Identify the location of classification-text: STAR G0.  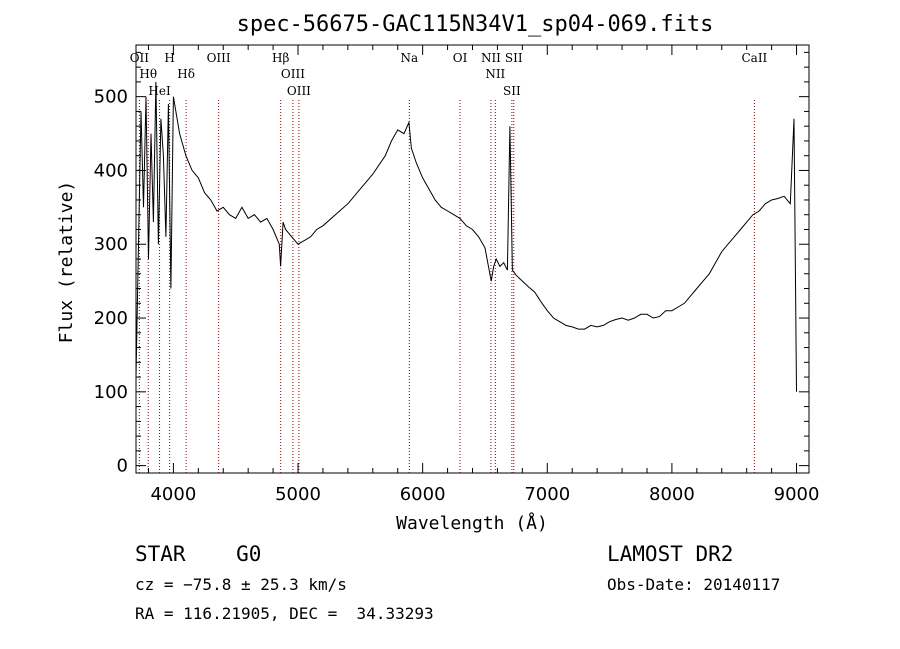
(198, 554).